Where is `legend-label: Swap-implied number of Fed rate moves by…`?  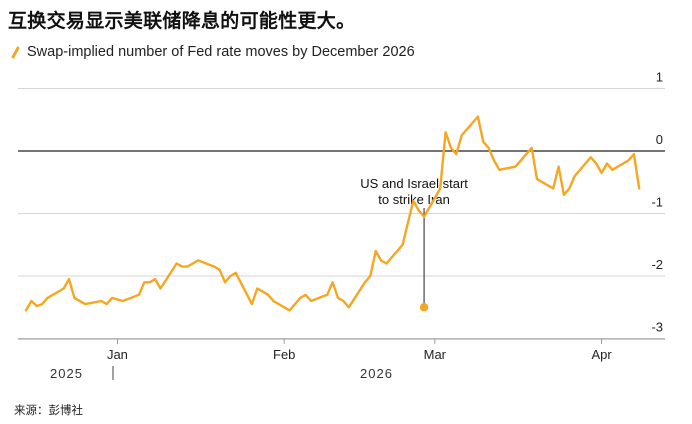
legend-label: Swap-implied number of Fed rate moves by… is located at coordinates (221, 52).